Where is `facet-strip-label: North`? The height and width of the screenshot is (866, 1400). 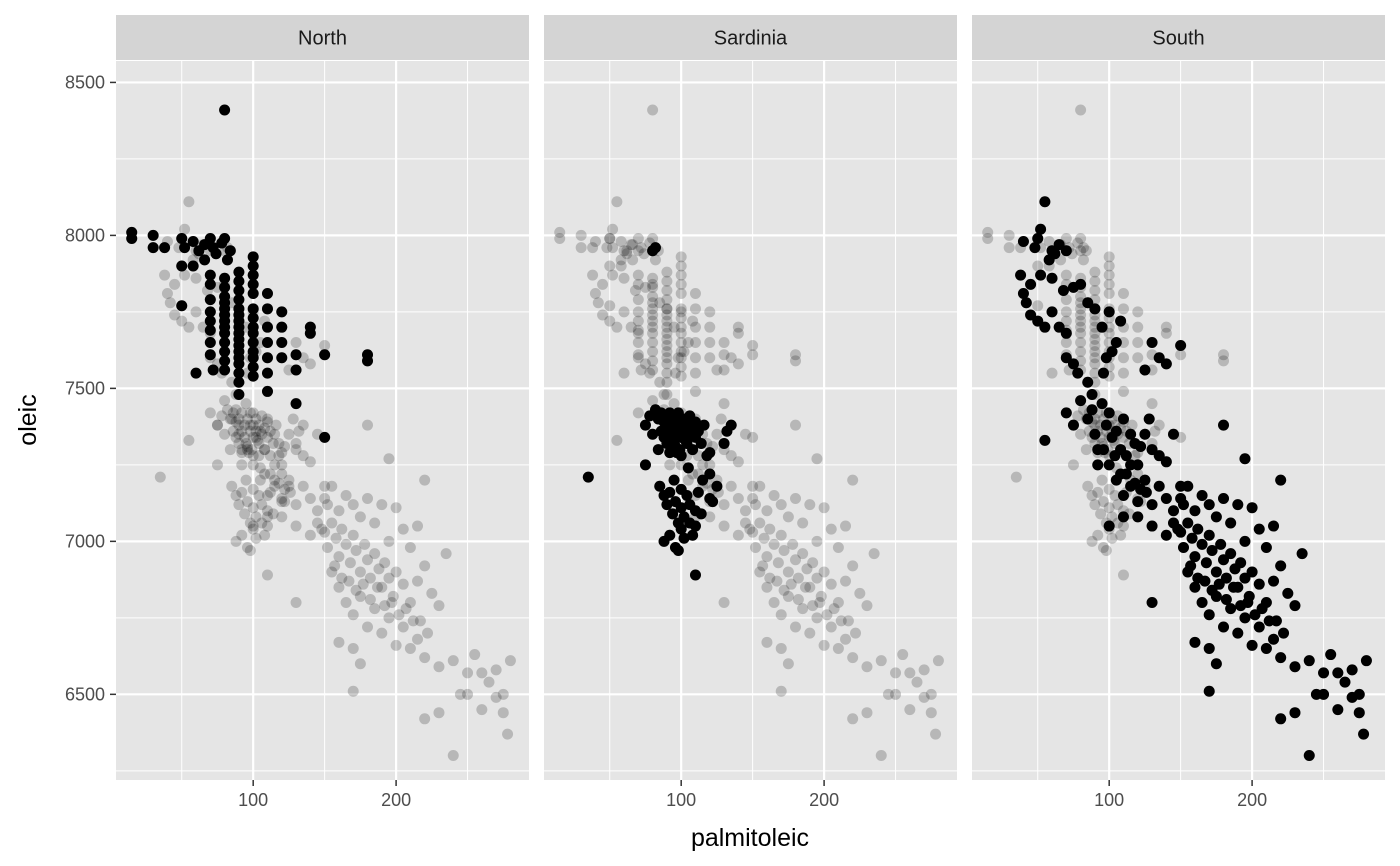 facet-strip-label: North is located at coordinates (322, 39).